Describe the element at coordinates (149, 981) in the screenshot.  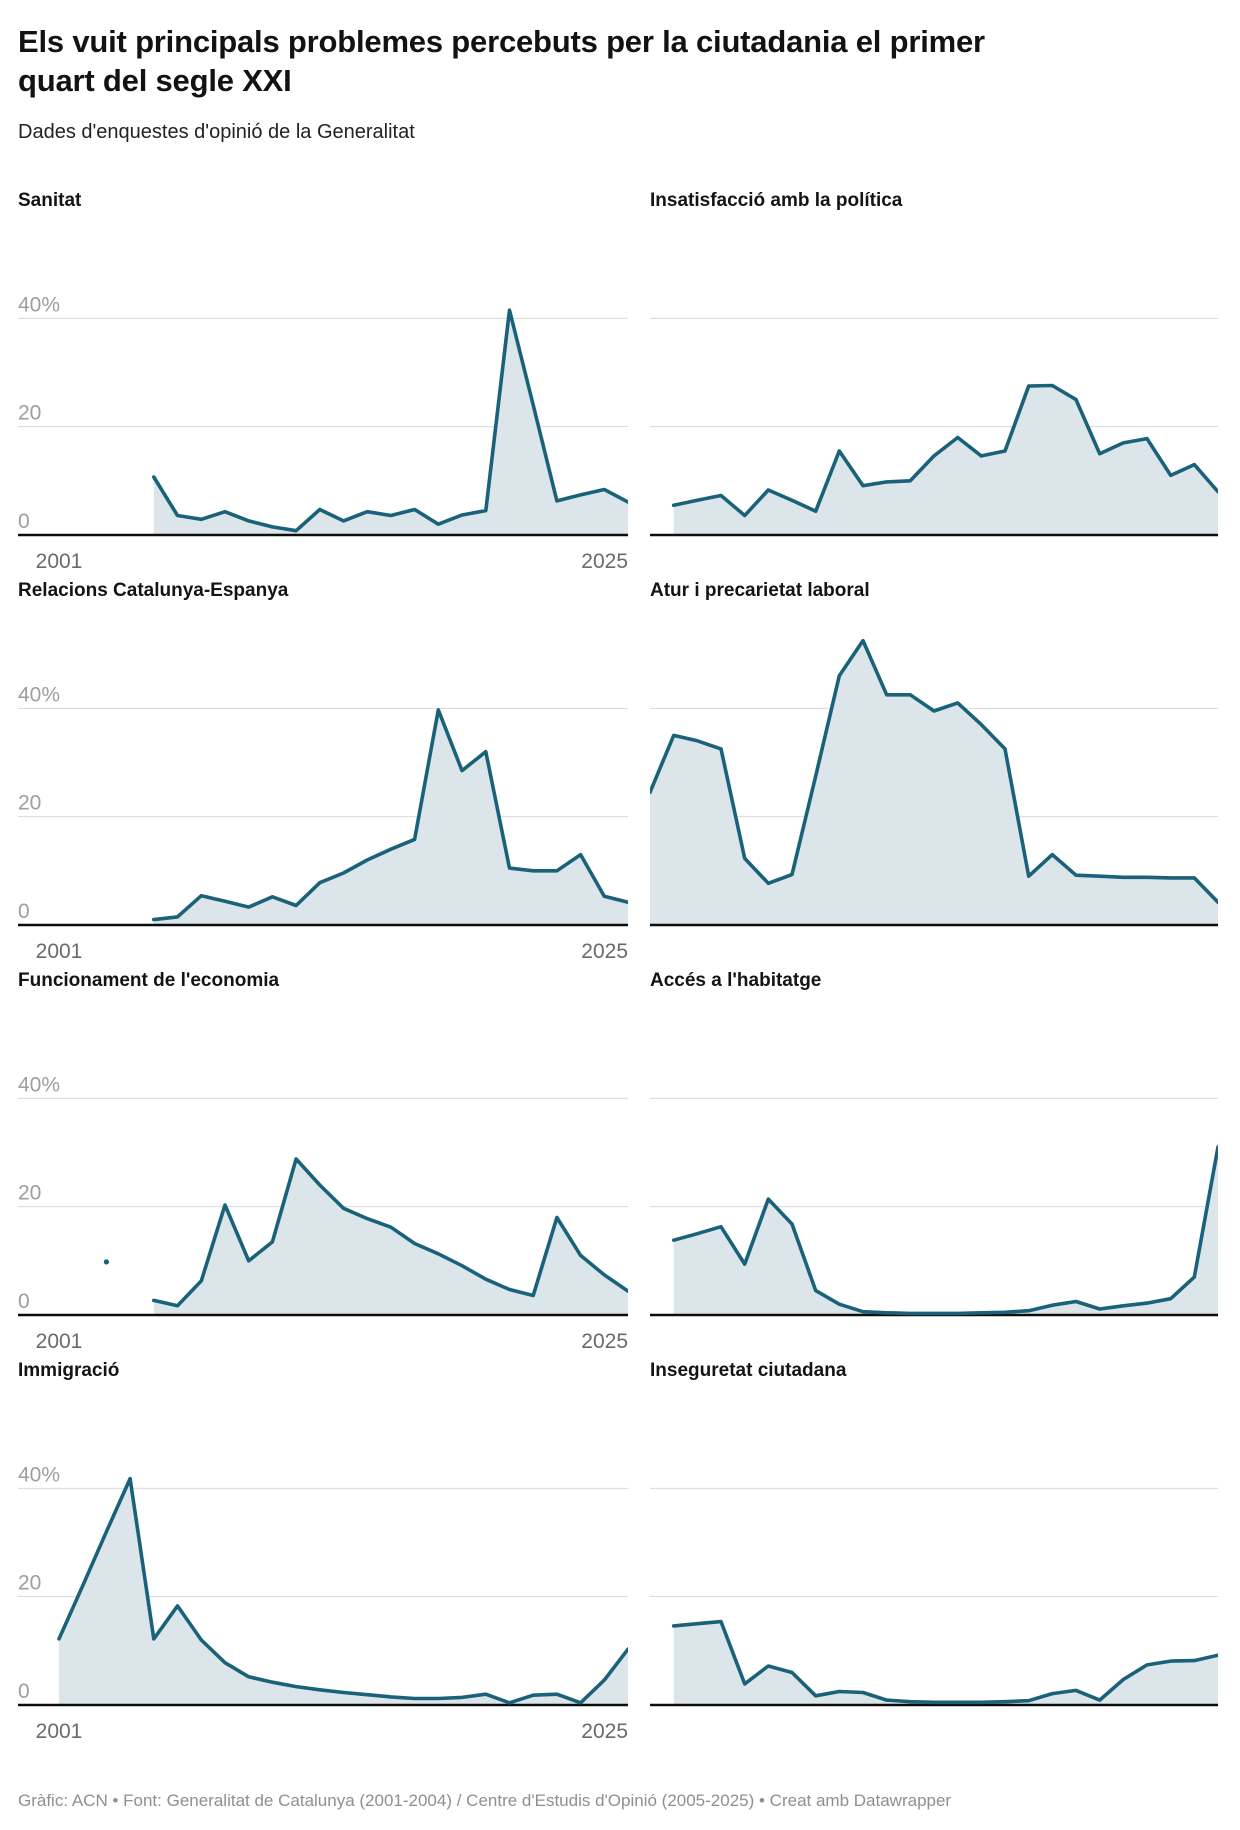
I see `chart-title-funcionament-economia: Funcionament de l'economia` at that location.